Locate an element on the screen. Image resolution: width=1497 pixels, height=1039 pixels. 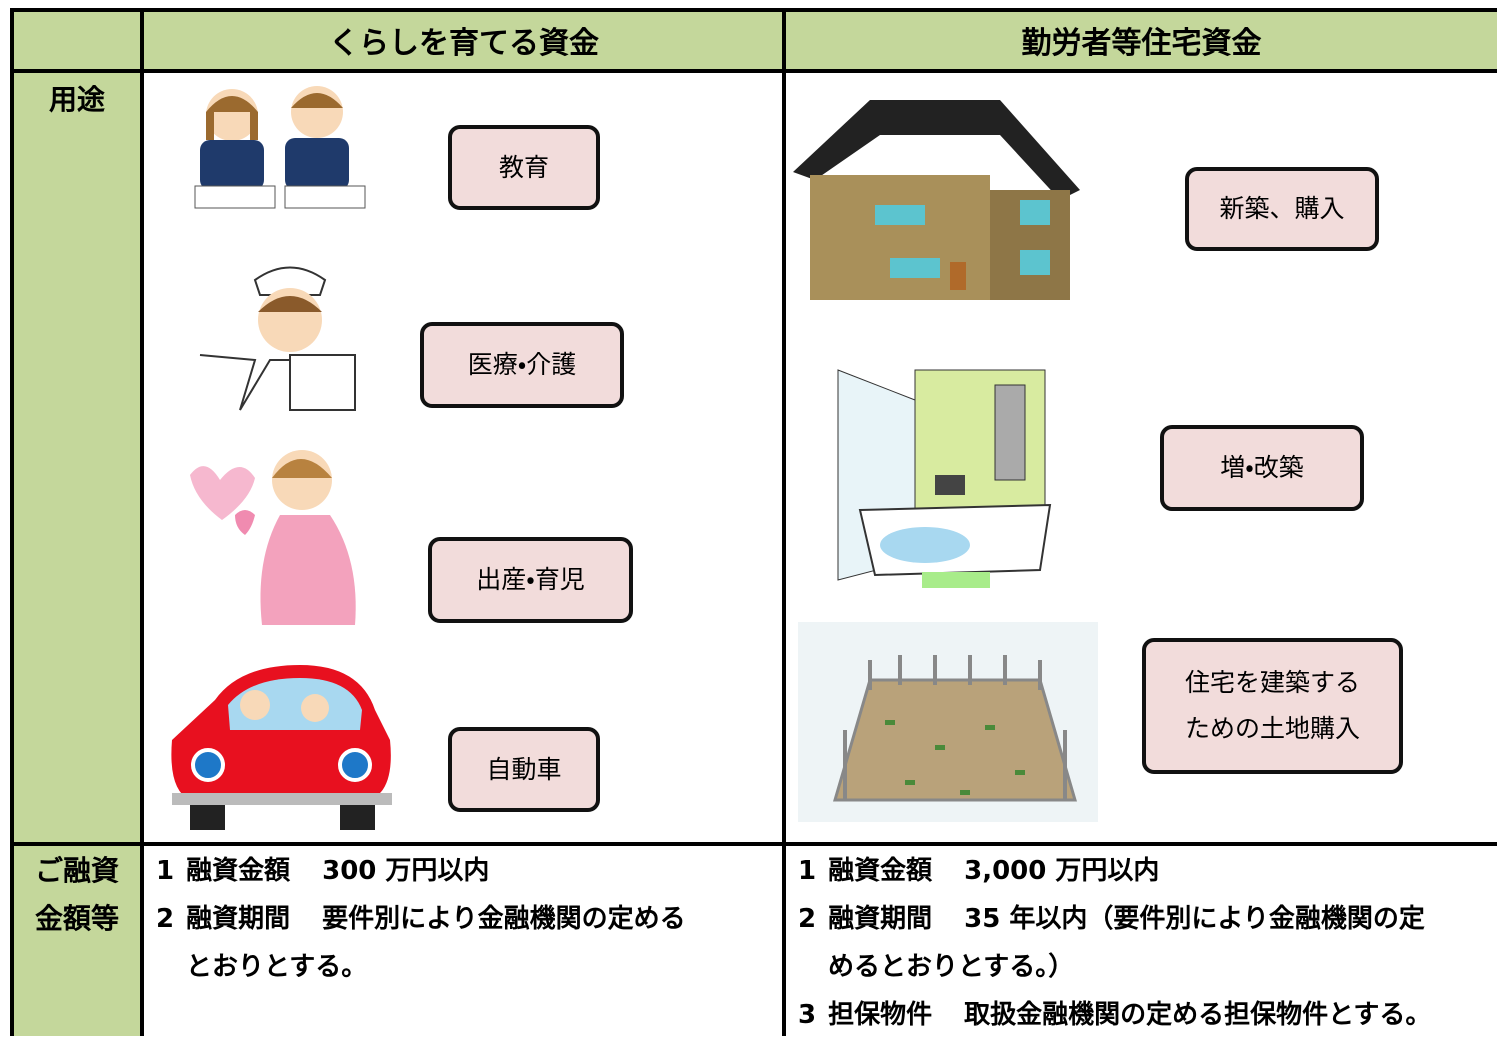
header-cell: 勤労者等住宅資金 is located at coordinates (1141, 43).